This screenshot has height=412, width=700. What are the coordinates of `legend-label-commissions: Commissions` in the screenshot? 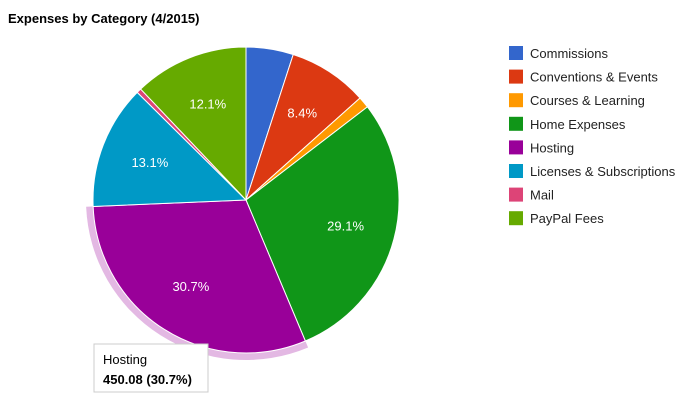 It's located at (569, 53).